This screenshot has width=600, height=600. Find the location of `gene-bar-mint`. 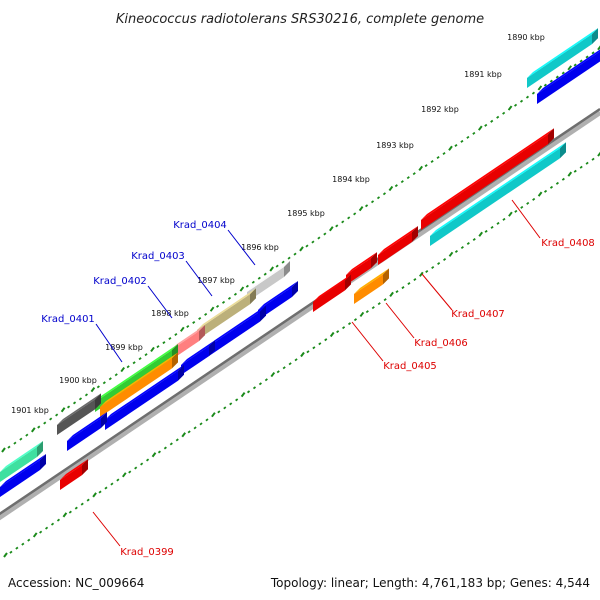

gene-bar-mint is located at coordinates (21, 461).